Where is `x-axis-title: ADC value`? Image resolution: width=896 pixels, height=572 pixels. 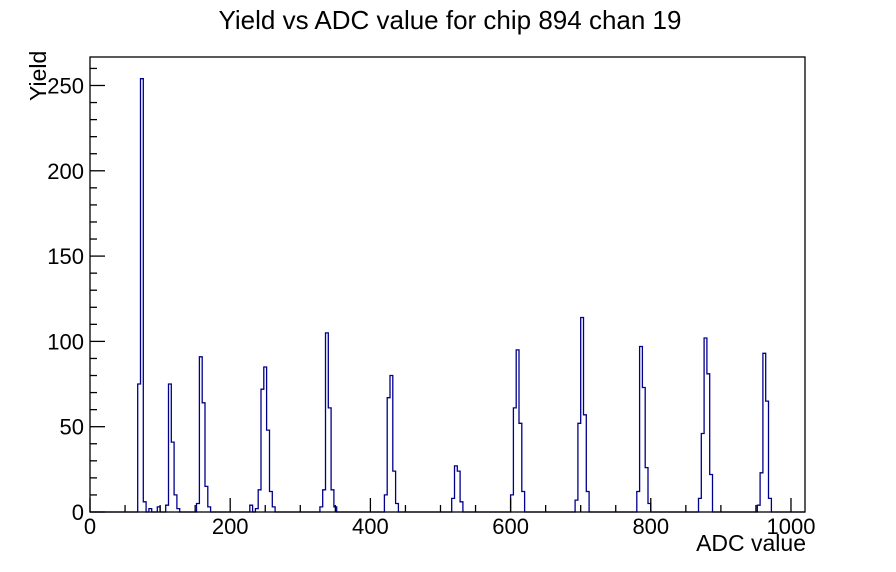
x-axis-title: ADC value is located at coordinates (751, 543).